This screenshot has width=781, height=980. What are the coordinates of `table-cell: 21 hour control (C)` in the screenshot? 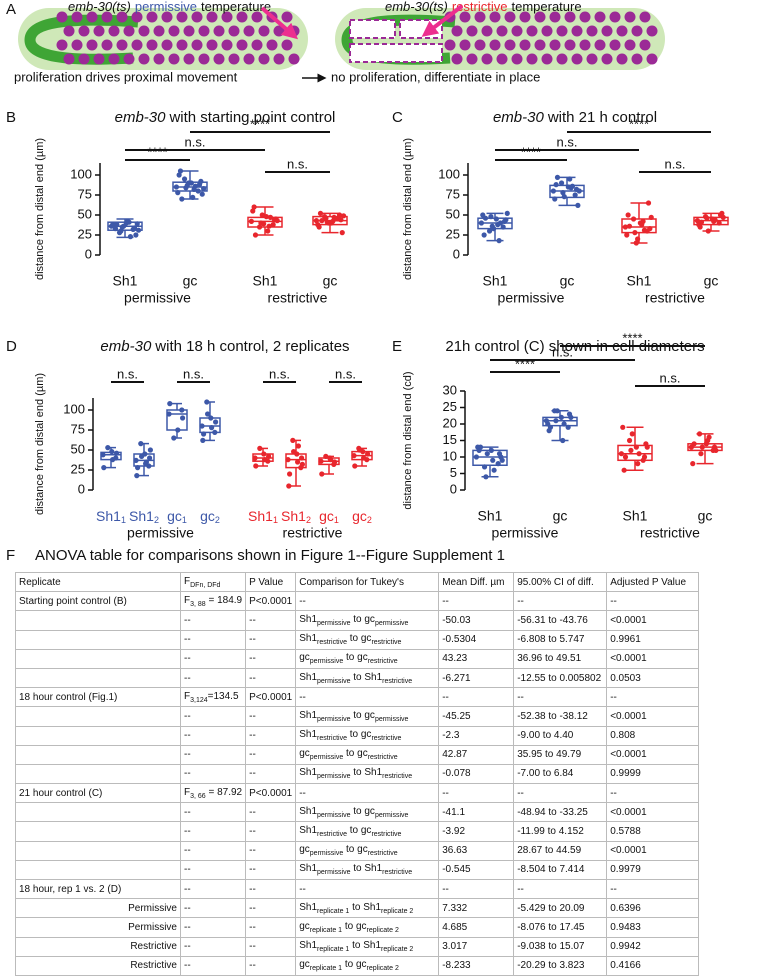 It's located at (98, 793).